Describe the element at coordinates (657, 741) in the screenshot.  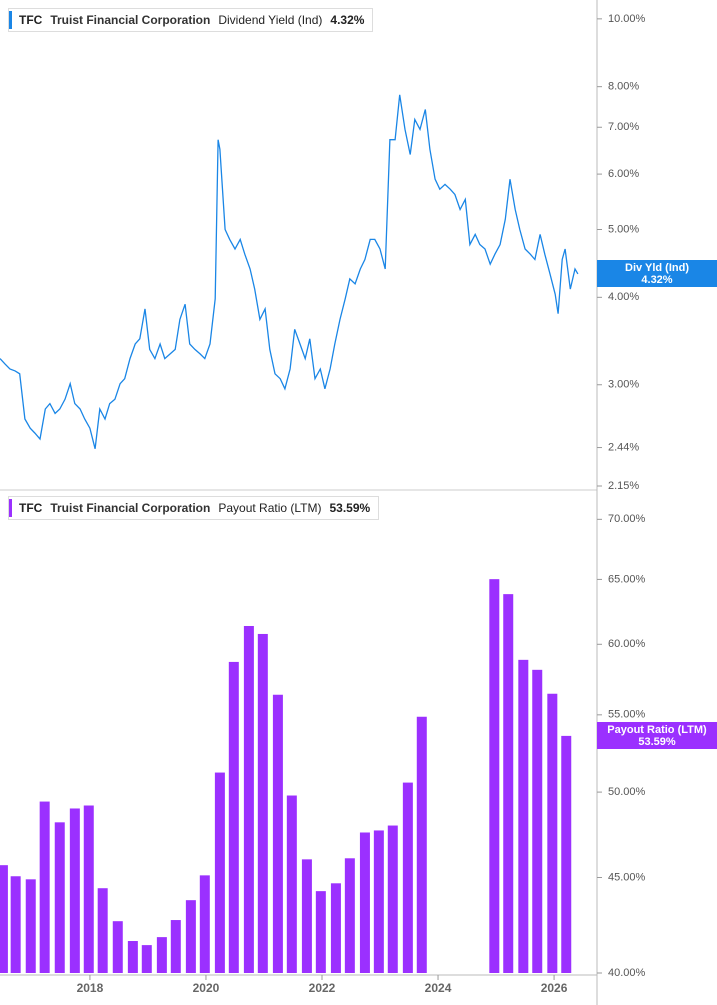
I see `tag-value: 53.59%` at that location.